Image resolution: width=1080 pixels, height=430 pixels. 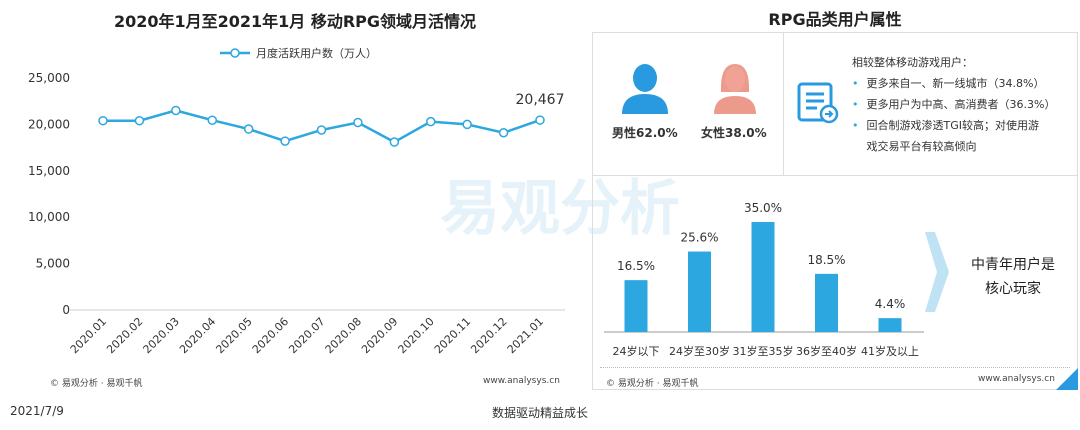 What do you see at coordinates (826, 351) in the screenshot?
I see `x-tick-label: 36岁至40岁` at bounding box center [826, 351].